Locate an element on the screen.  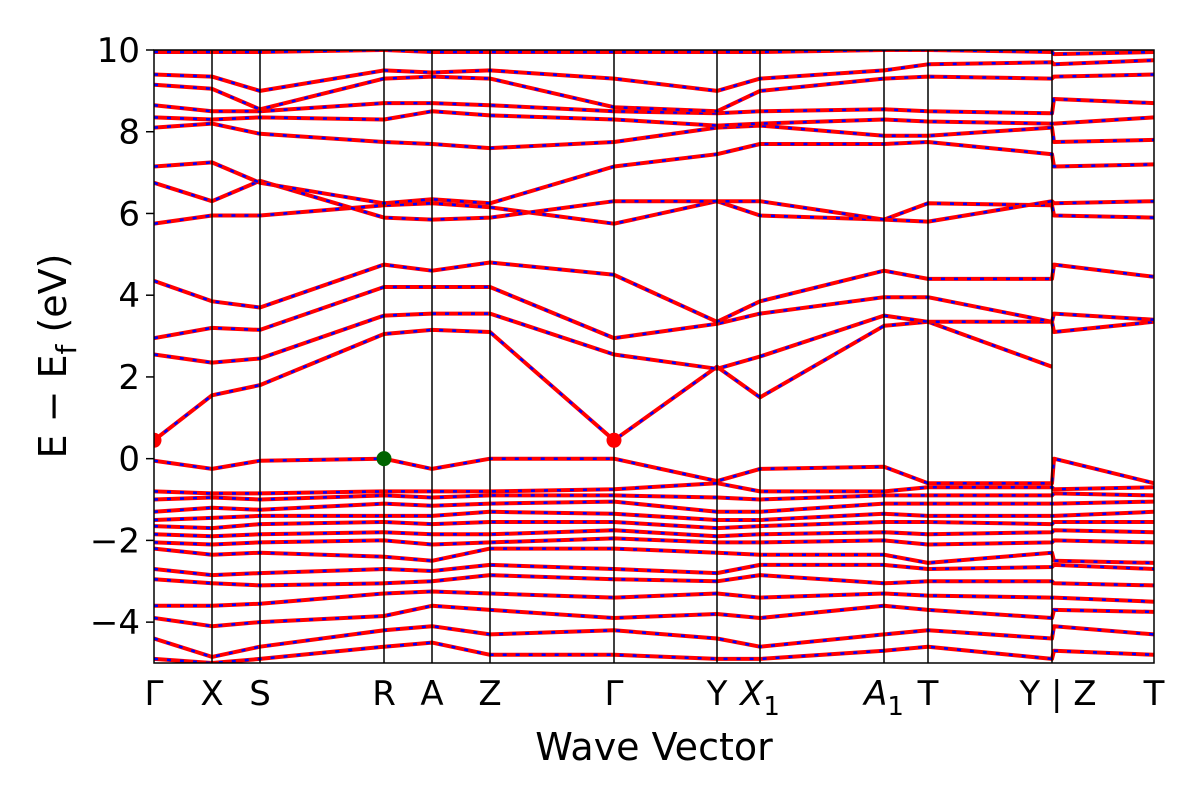
x-tick-label: X is located at coordinates (211, 694).